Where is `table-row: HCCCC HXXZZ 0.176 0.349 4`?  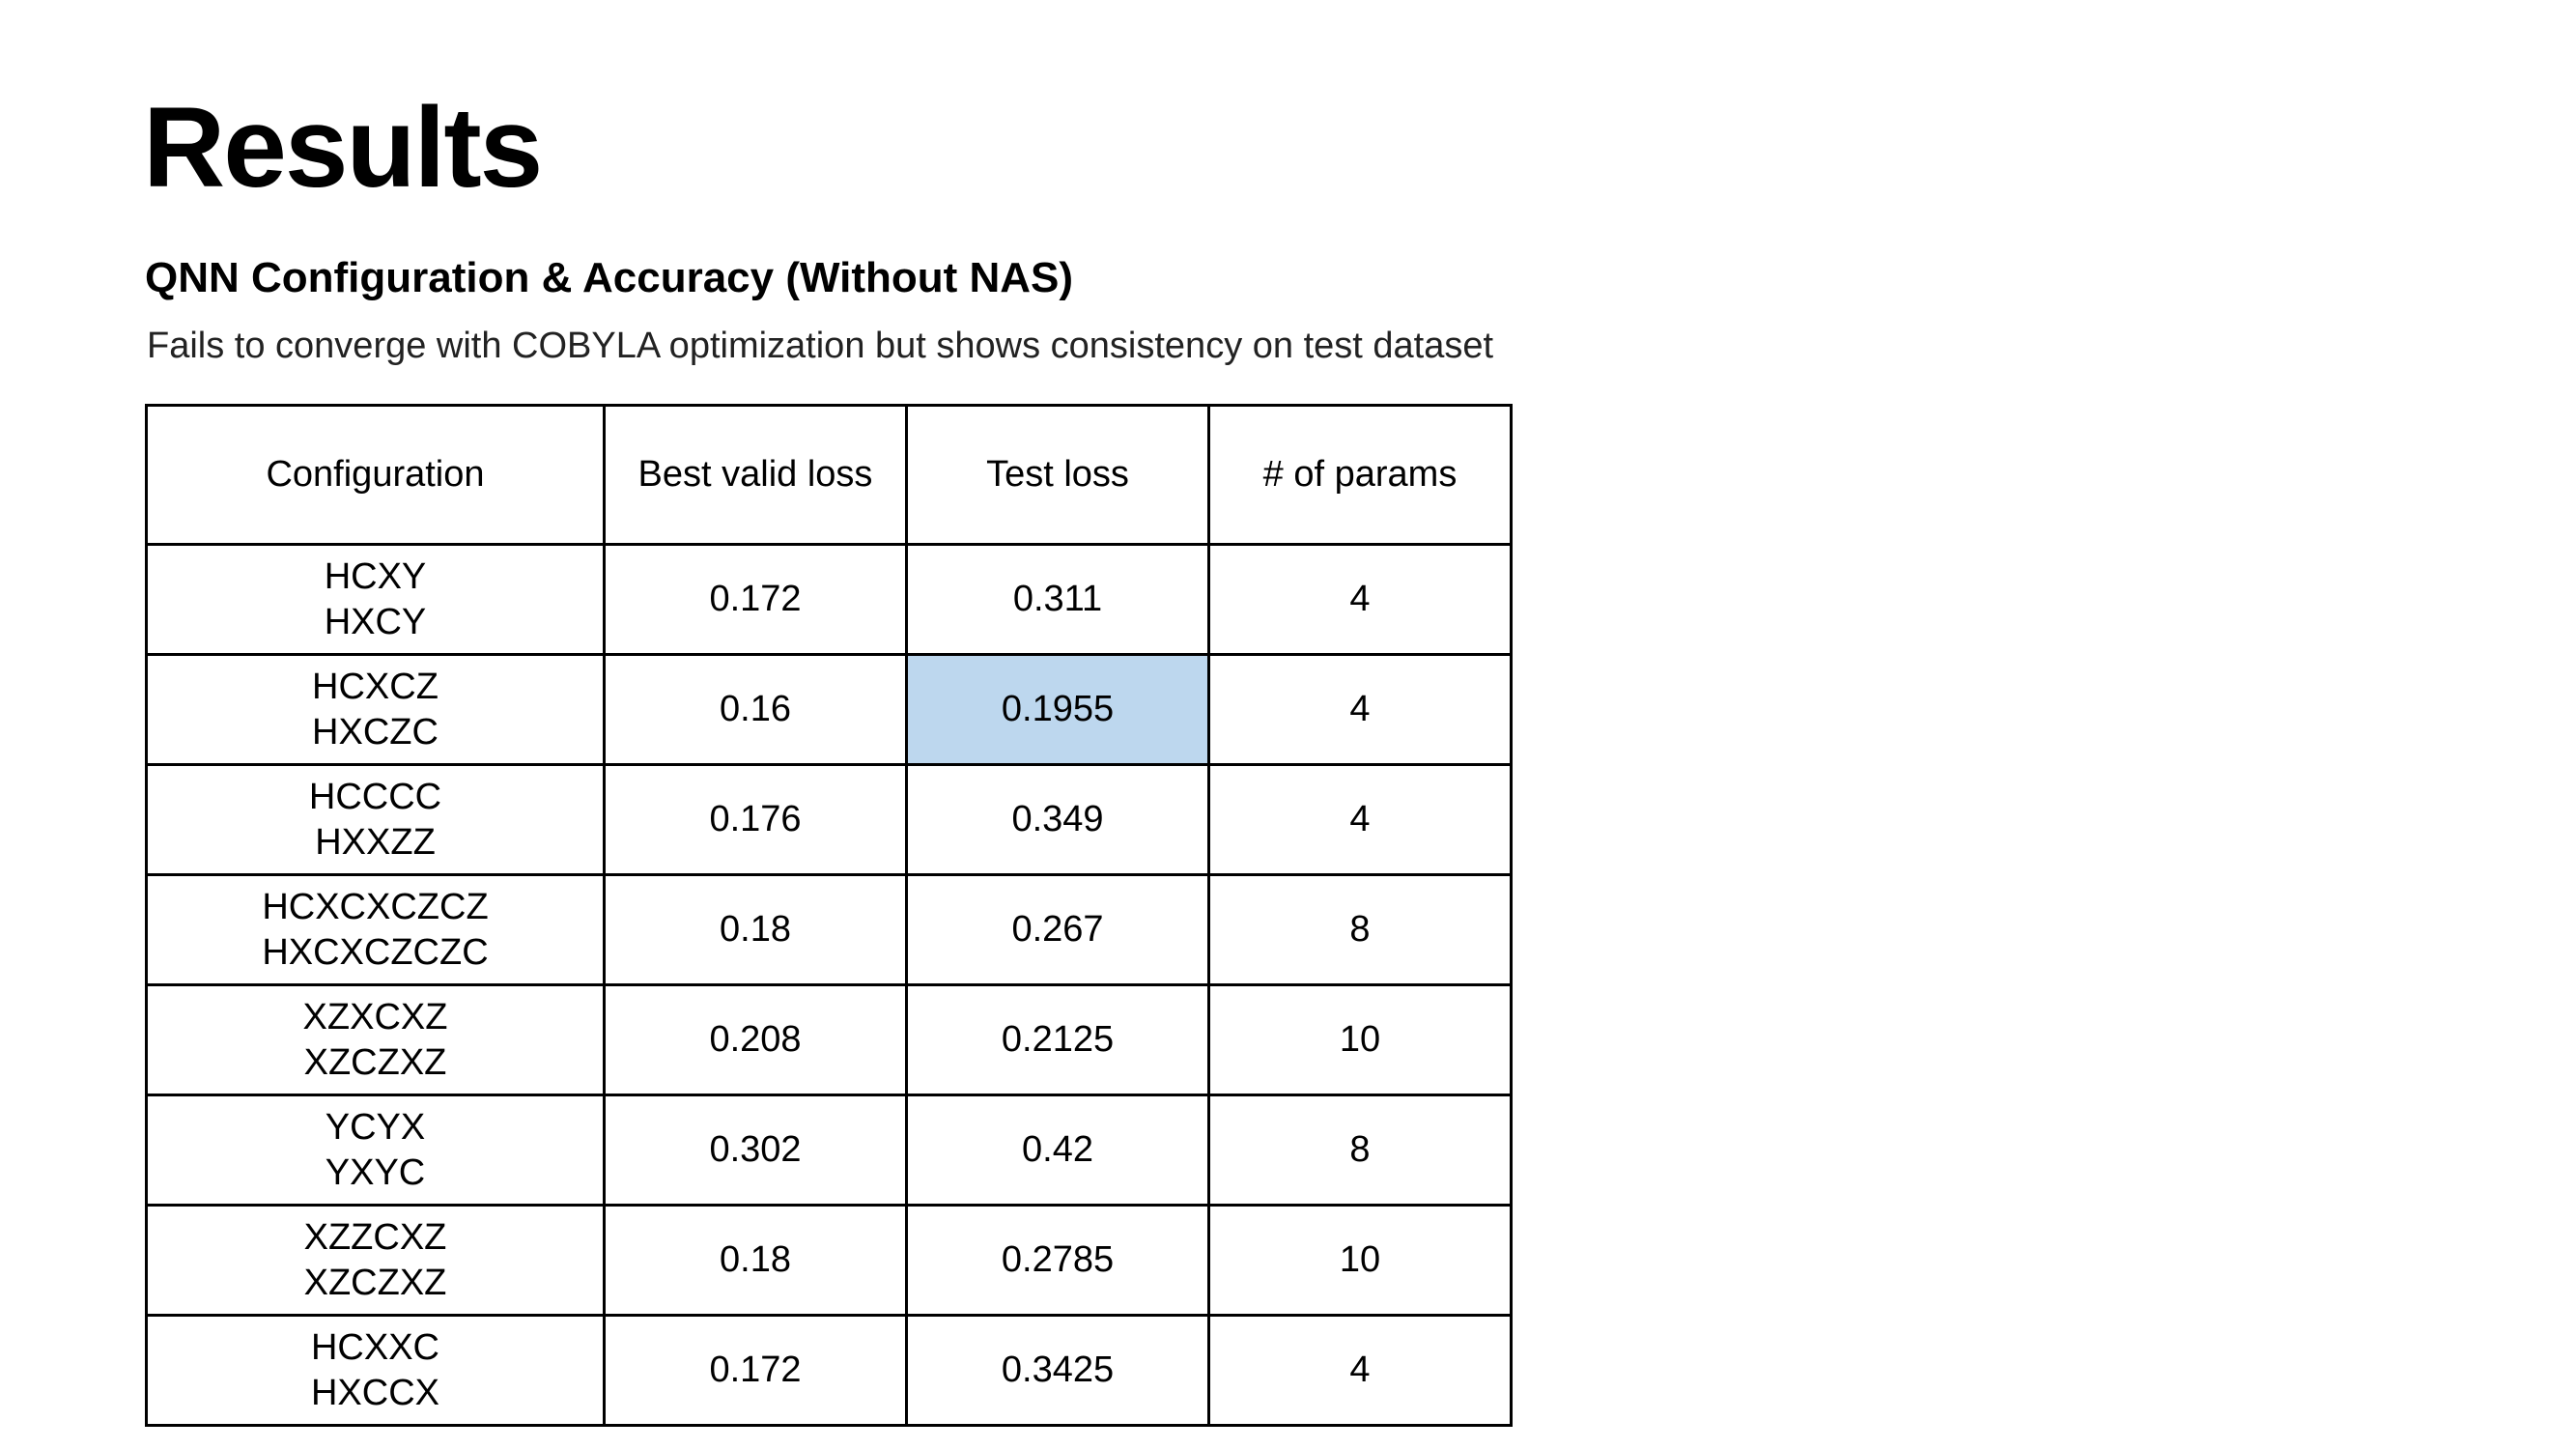 table-row: HCCCC HXXZZ 0.176 0.349 4 is located at coordinates (829, 820).